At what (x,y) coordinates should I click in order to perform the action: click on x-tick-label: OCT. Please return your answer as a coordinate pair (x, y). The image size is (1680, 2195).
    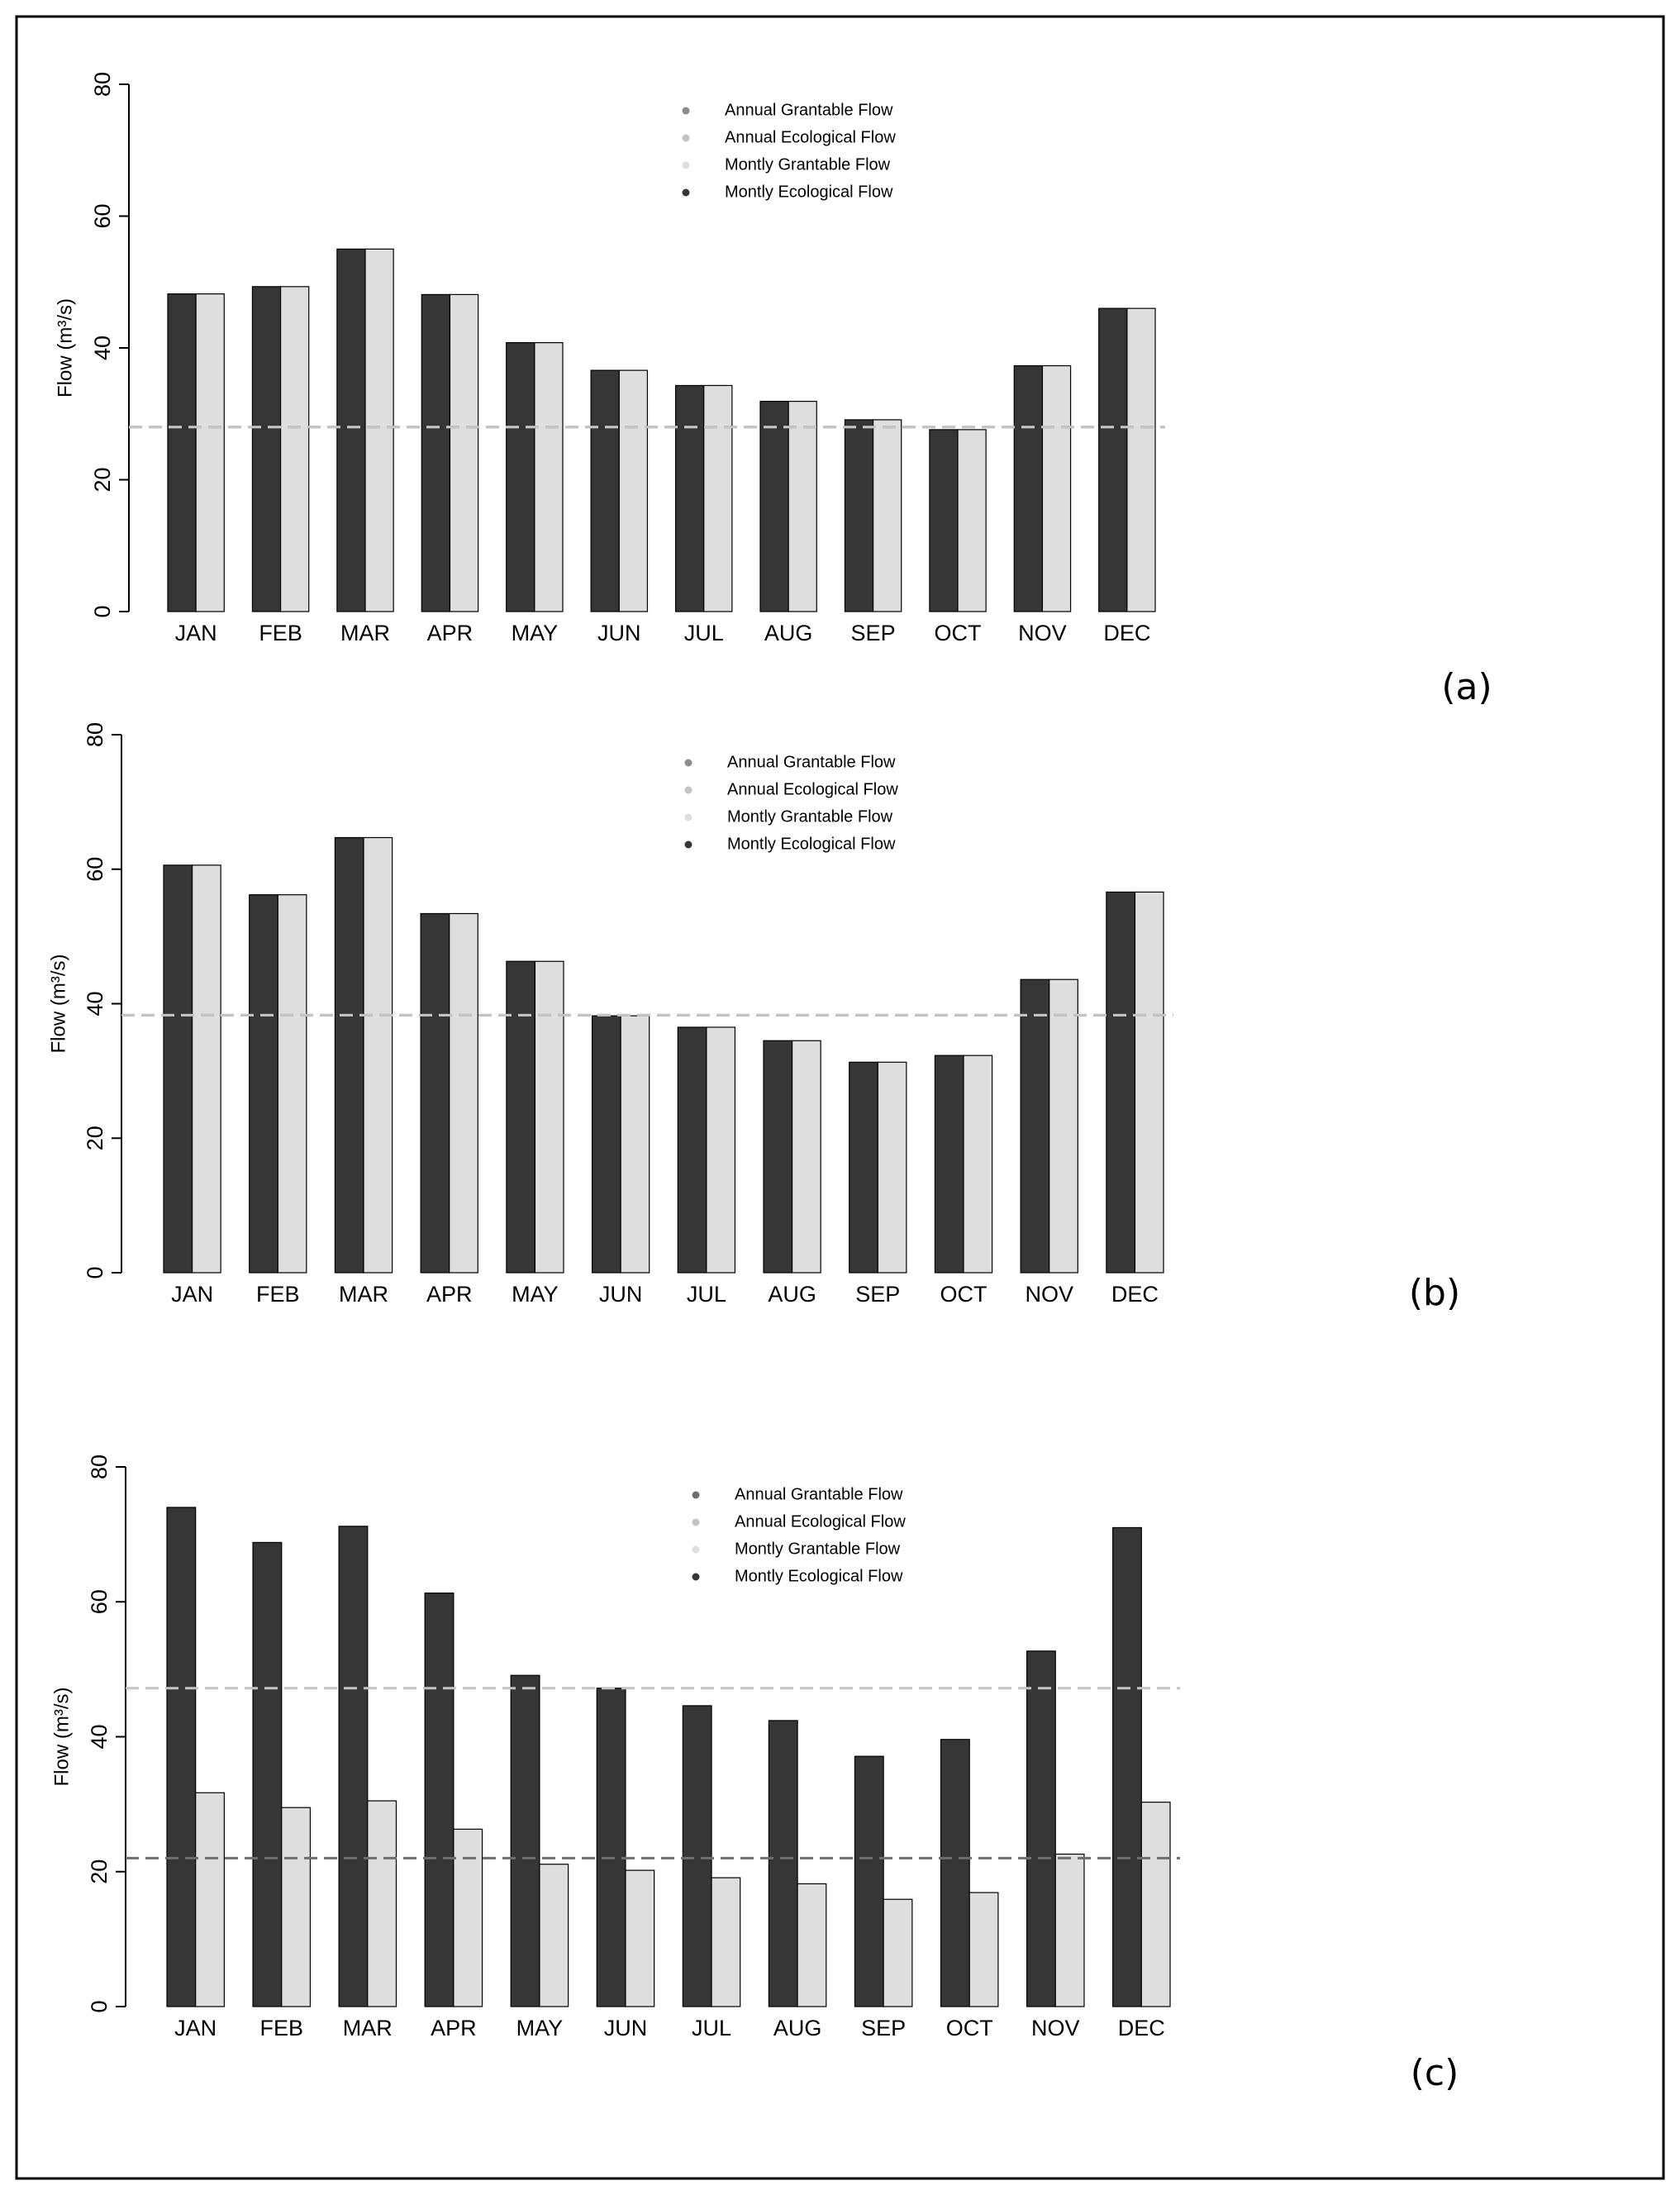
    Looking at the image, I should click on (969, 2028).